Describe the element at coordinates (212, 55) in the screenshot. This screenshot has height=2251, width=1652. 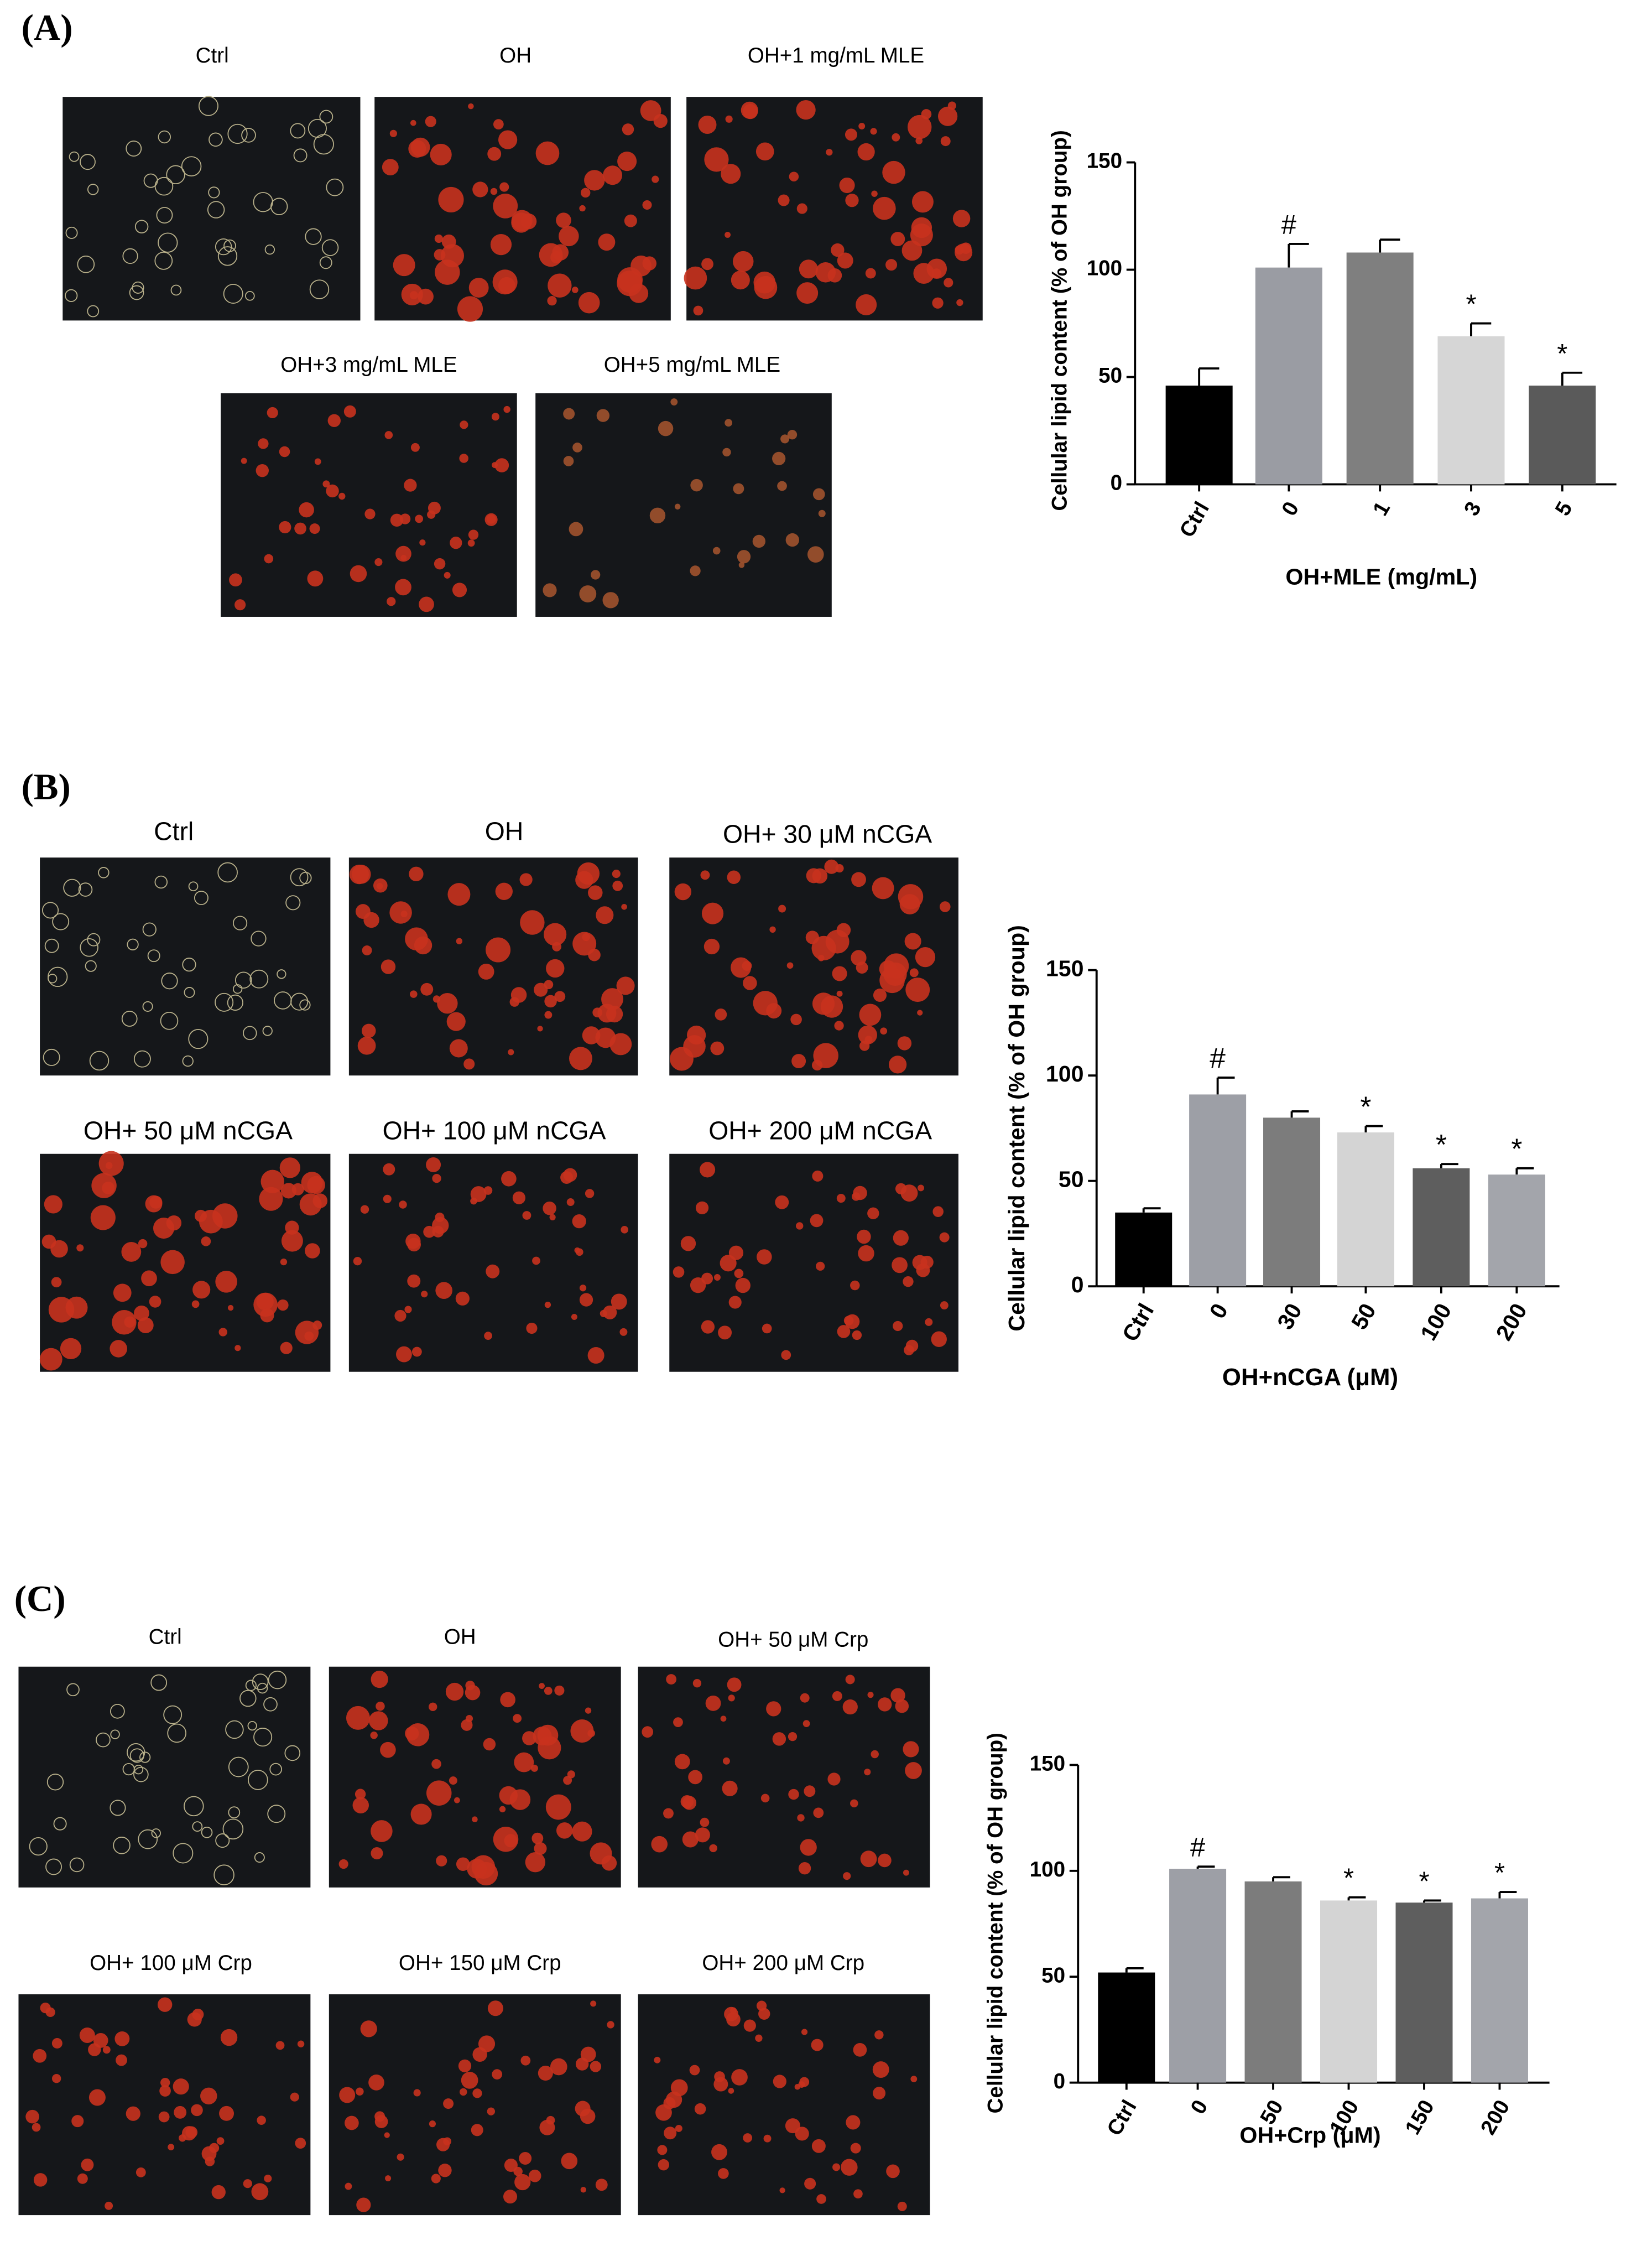
I see `image-caption: Ctrl` at that location.